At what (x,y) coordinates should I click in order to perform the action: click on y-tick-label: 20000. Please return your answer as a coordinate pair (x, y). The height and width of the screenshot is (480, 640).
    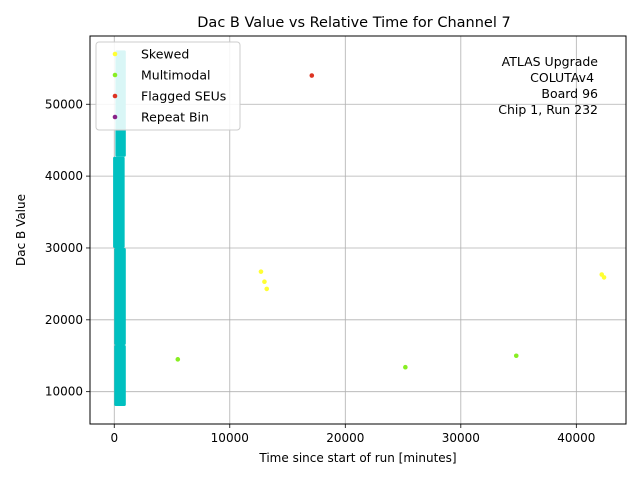
    Looking at the image, I should click on (64, 320).